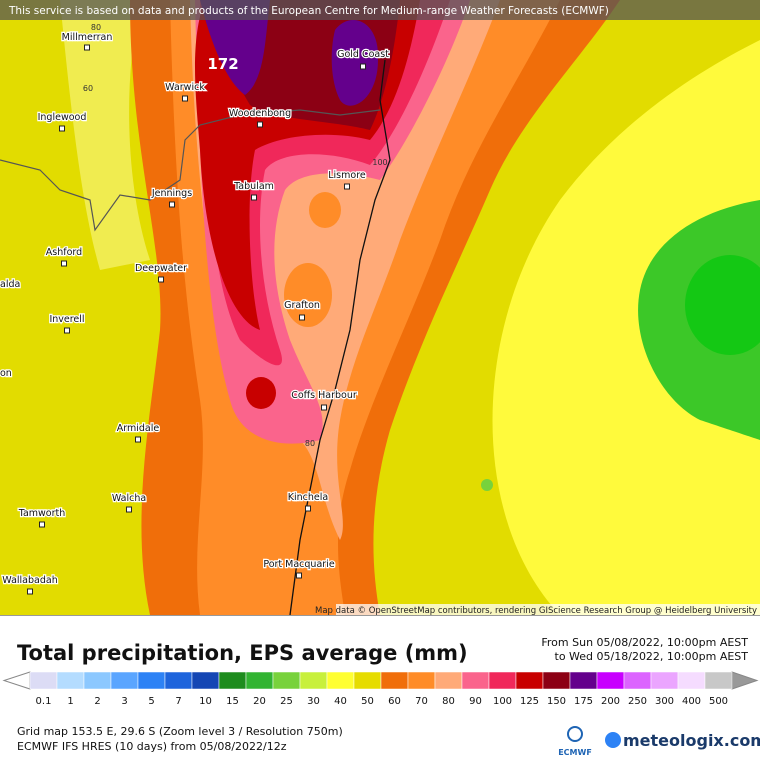 Image resolution: width=760 pixels, height=760 pixels. Describe the element at coordinates (583, 701) in the screenshot. I see `legend-label: 175` at that location.